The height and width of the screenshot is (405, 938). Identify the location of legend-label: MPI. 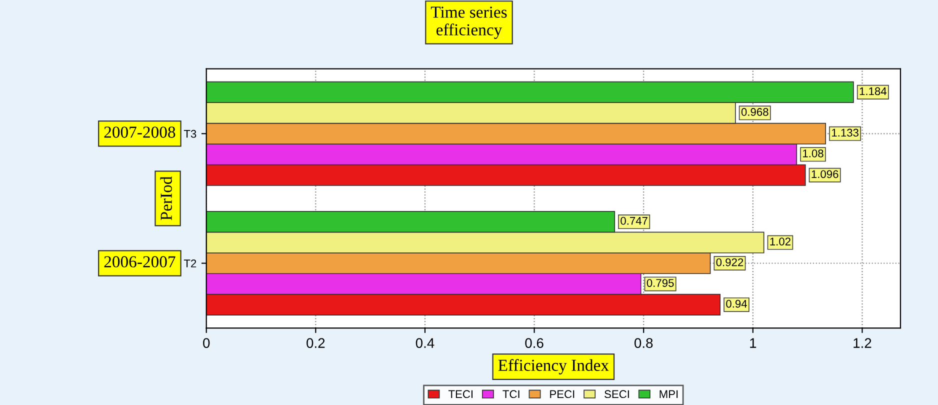
(669, 394).